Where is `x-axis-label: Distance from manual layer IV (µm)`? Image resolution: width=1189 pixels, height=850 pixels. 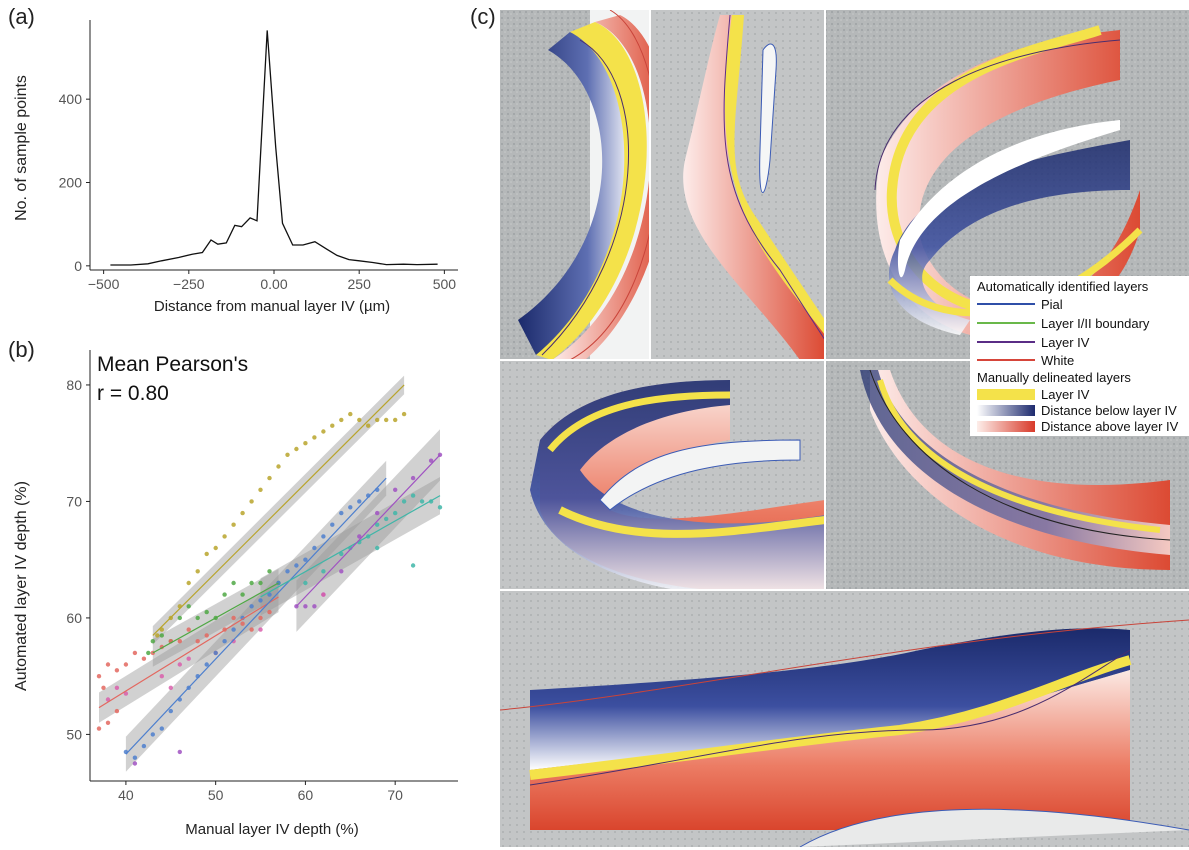 x-axis-label: Distance from manual layer IV (µm) is located at coordinates (272, 306).